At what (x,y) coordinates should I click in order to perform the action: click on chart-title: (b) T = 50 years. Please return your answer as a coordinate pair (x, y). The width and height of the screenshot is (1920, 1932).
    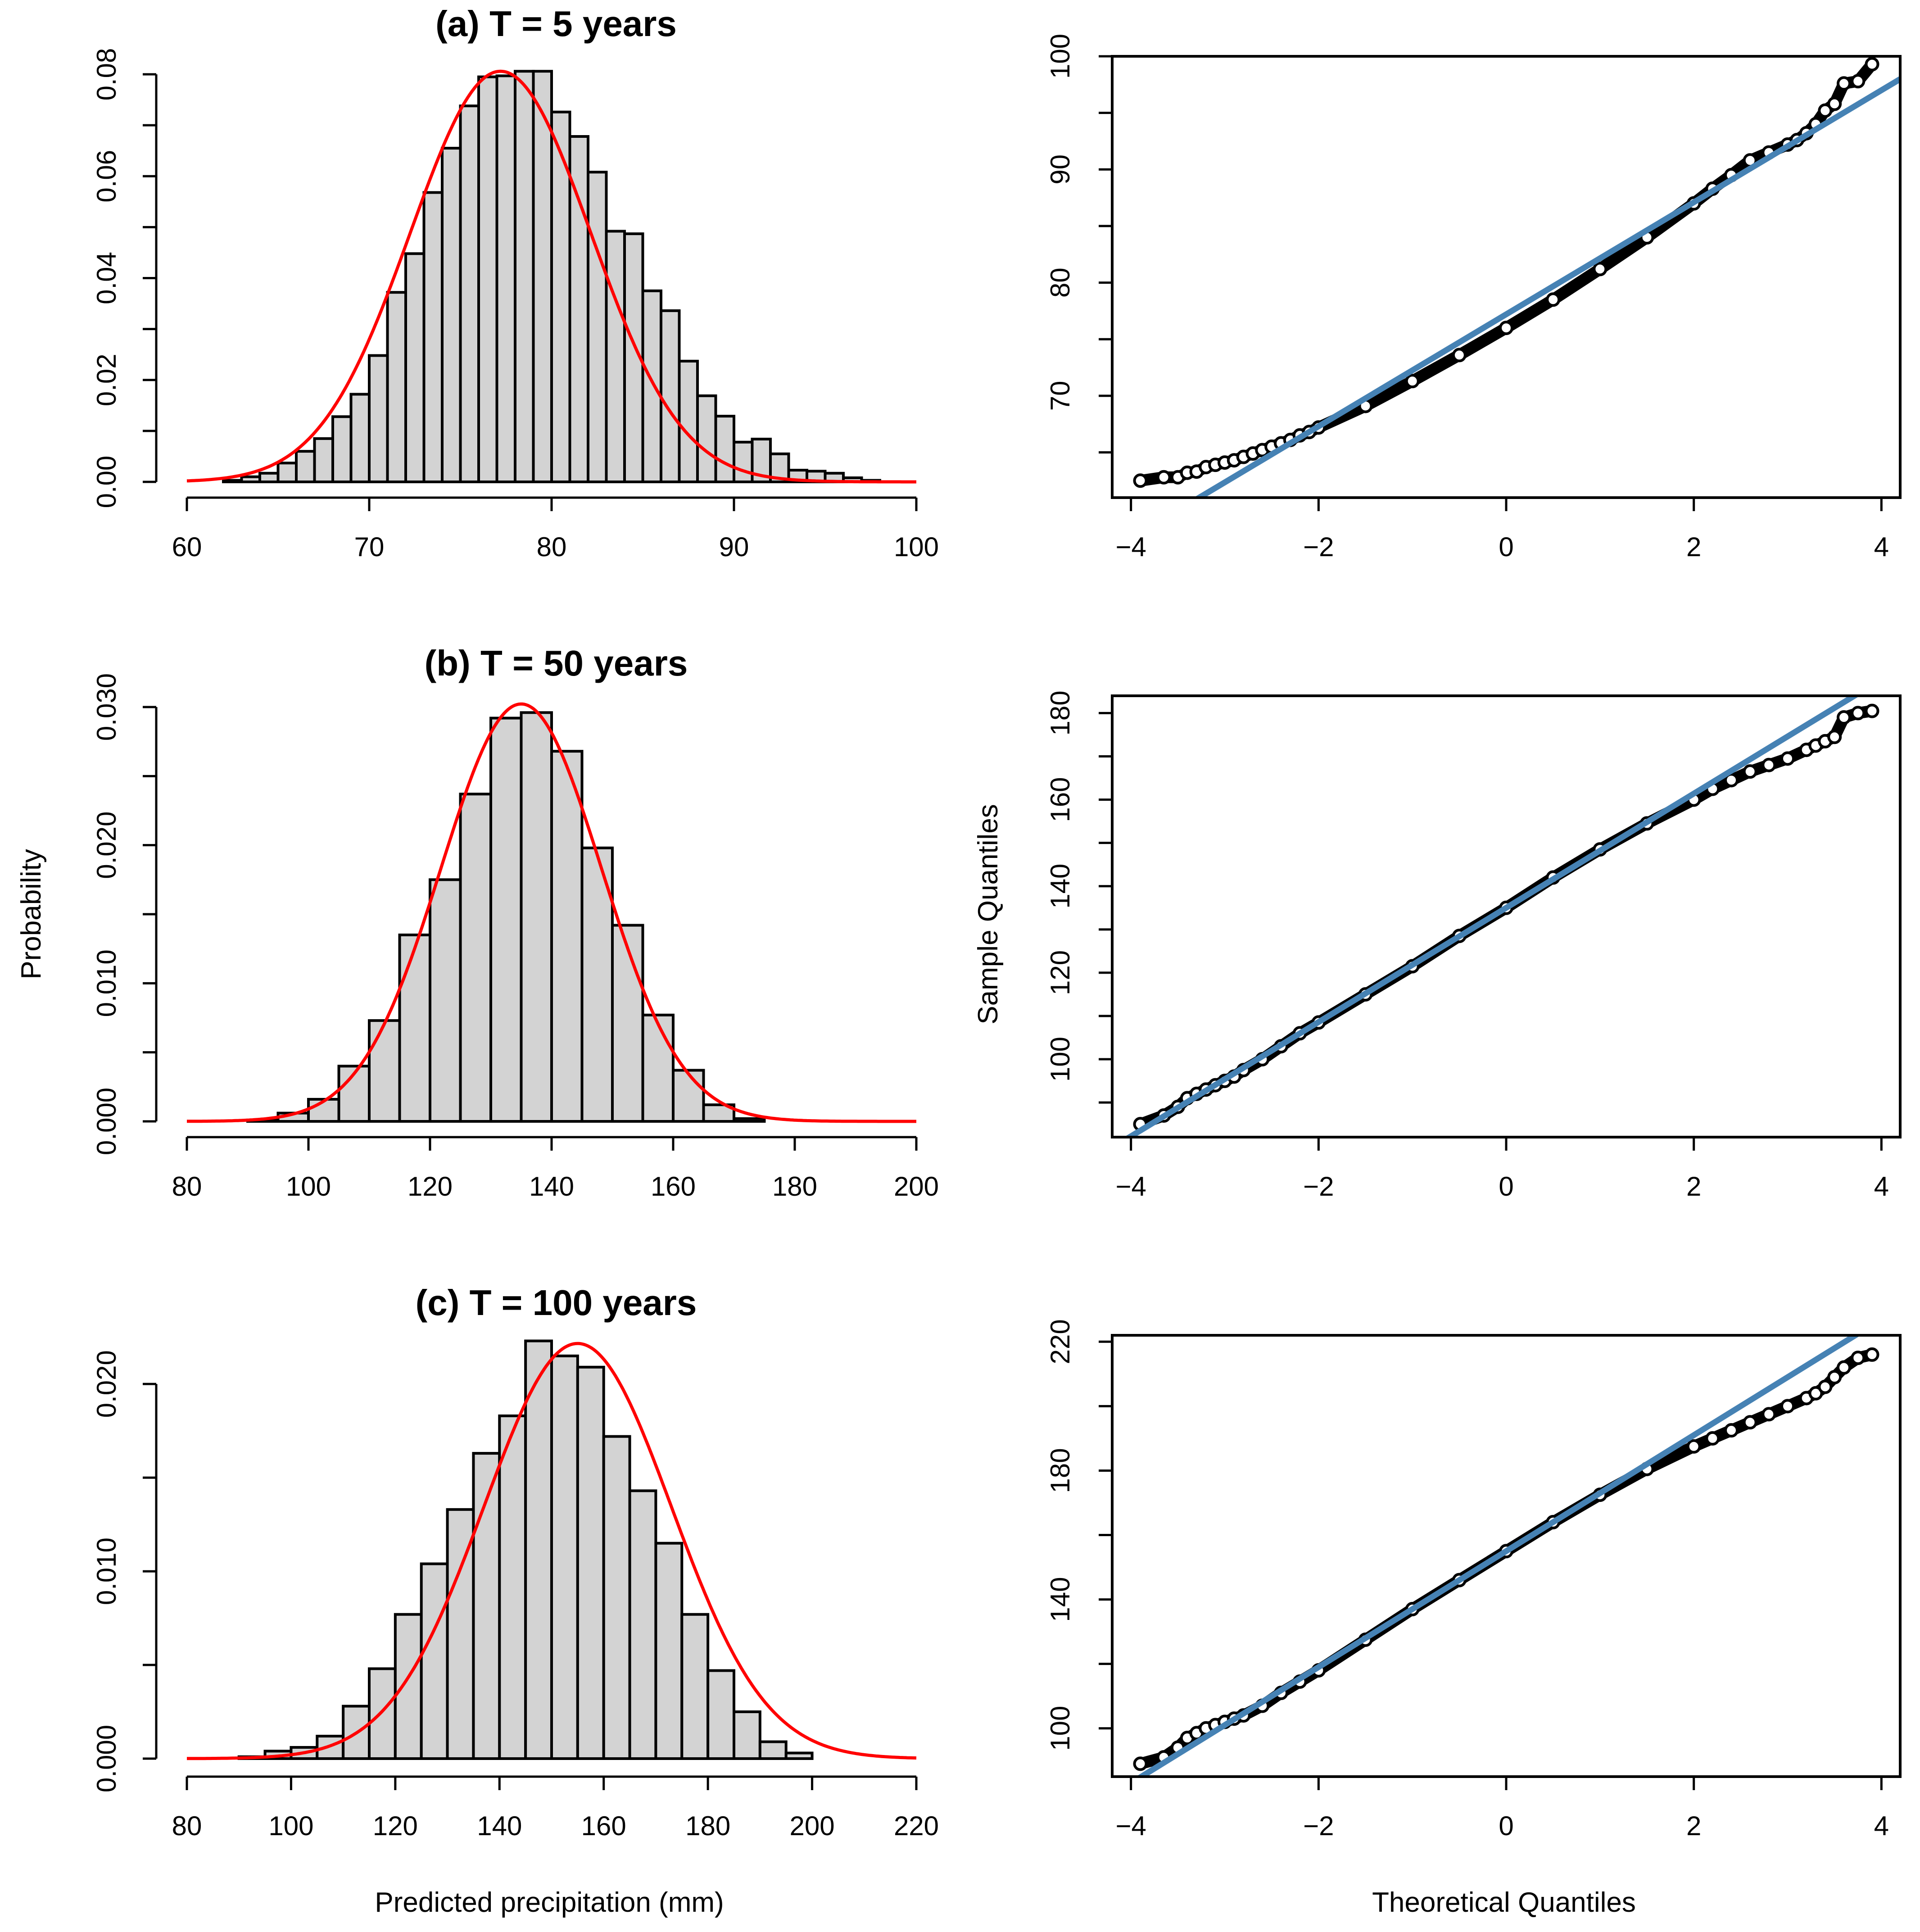
    Looking at the image, I should click on (556, 663).